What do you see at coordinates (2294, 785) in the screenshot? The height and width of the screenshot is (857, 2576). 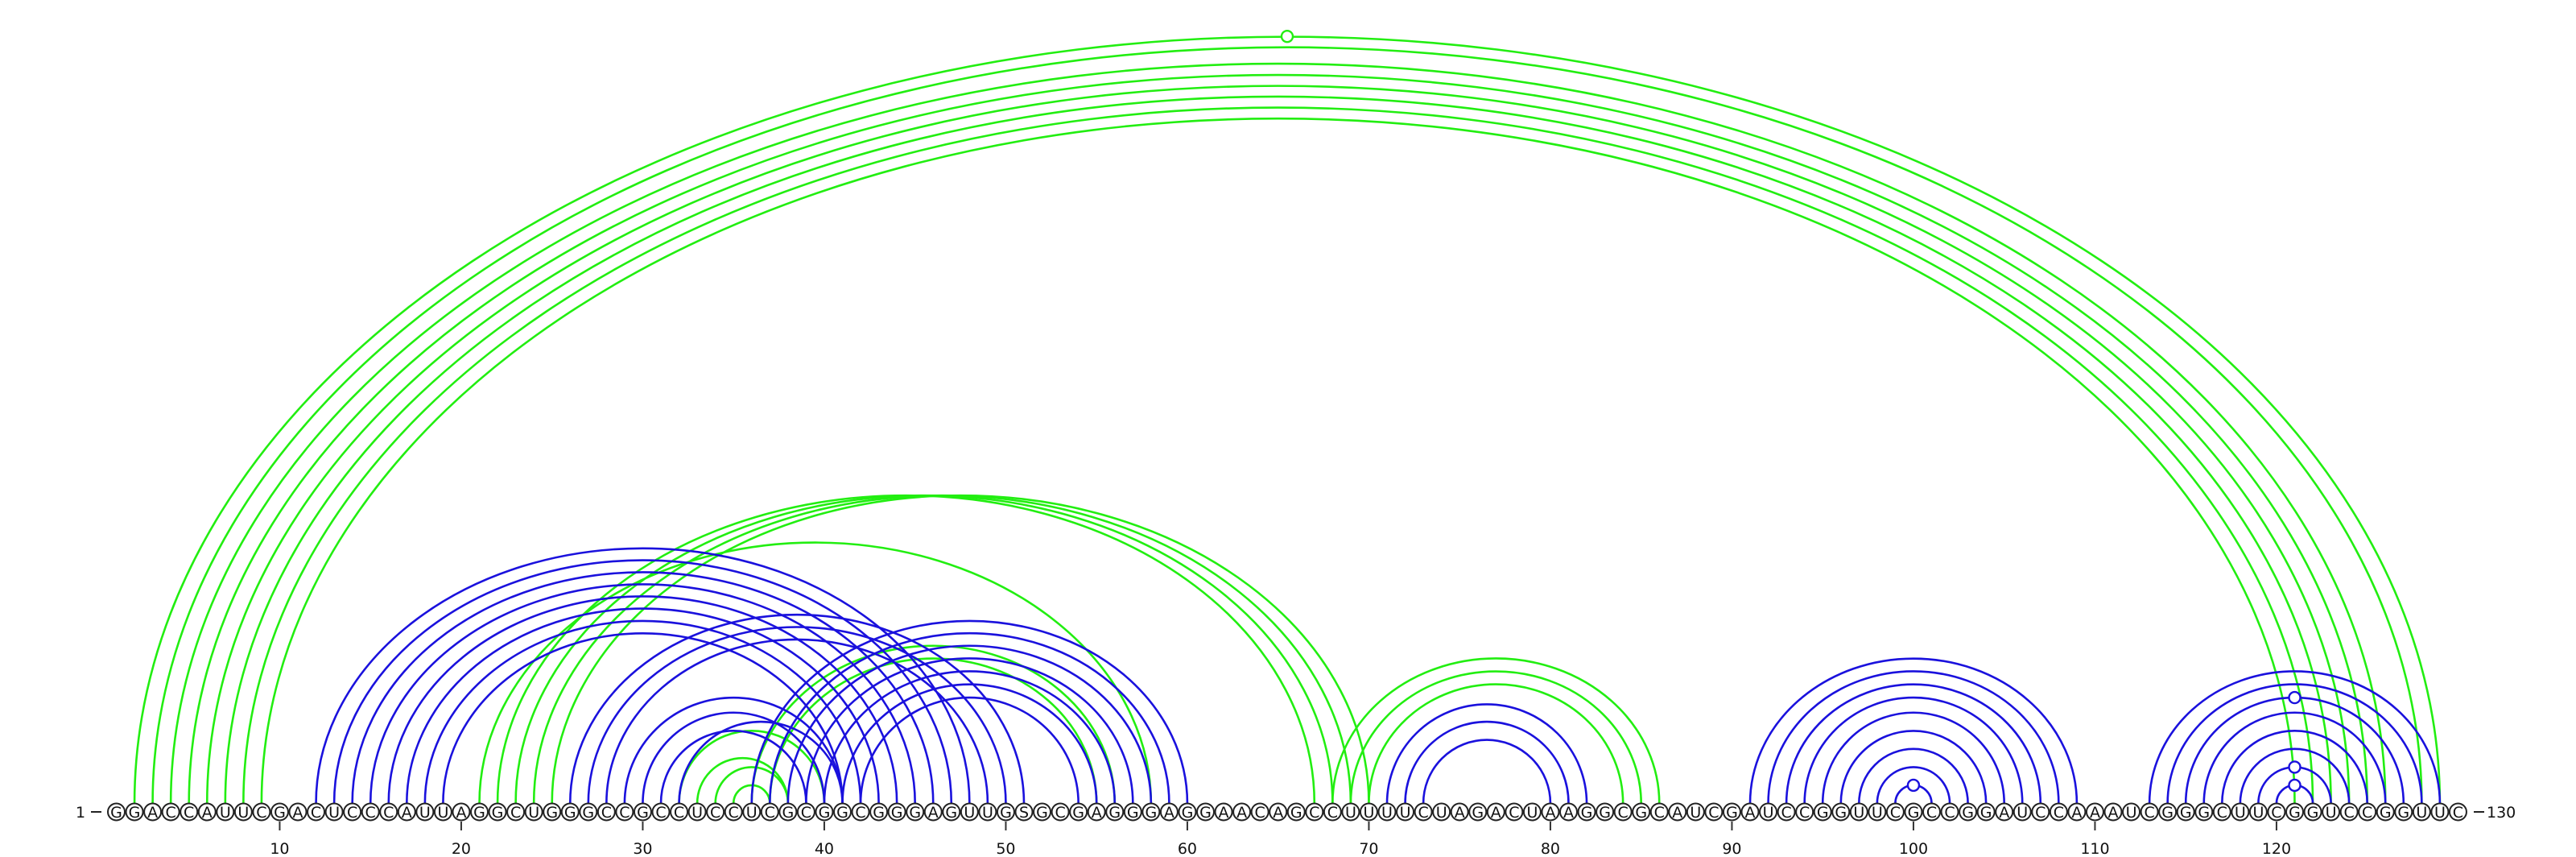 I see `apex-marker` at bounding box center [2294, 785].